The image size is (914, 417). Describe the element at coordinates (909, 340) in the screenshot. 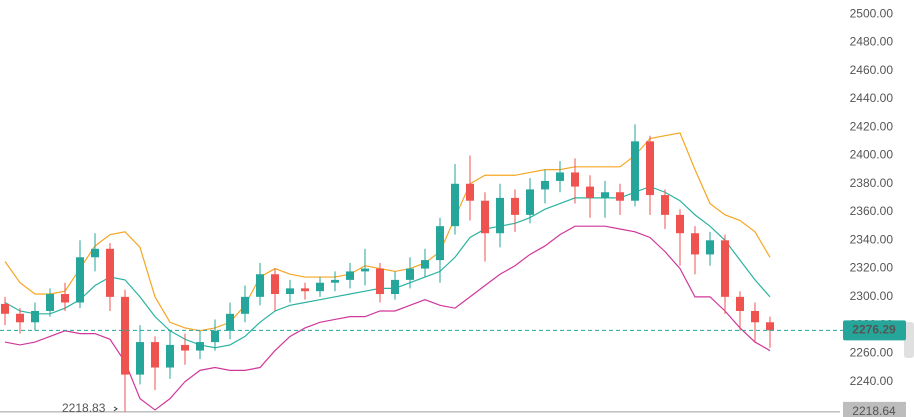

I see `scroll-handle` at that location.